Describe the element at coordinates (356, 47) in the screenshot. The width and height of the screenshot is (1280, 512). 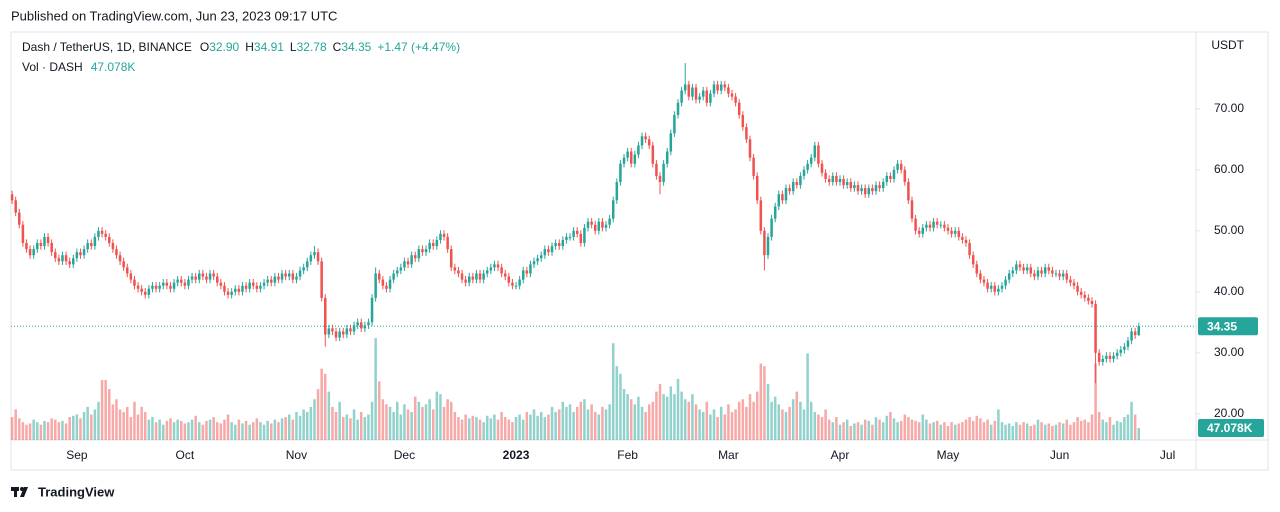
I see `legend-value: 34.35` at that location.